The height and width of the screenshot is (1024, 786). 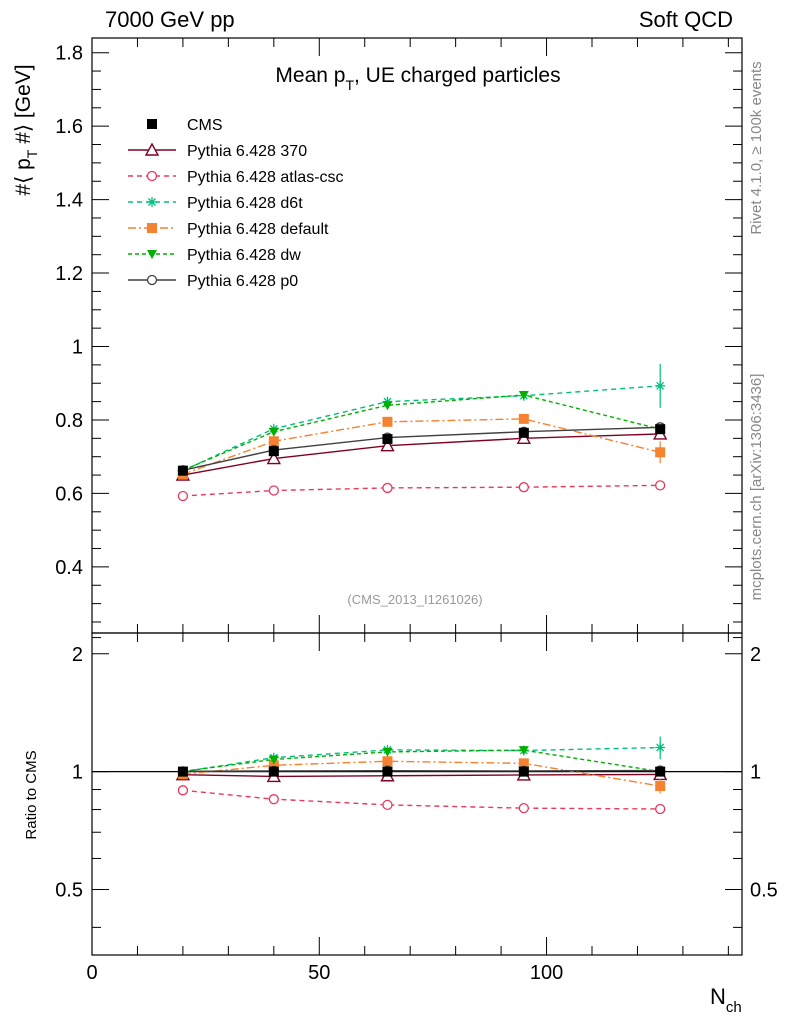 I want to click on ratio-line-pythia-6-428-atlas-csc, so click(x=421, y=799).